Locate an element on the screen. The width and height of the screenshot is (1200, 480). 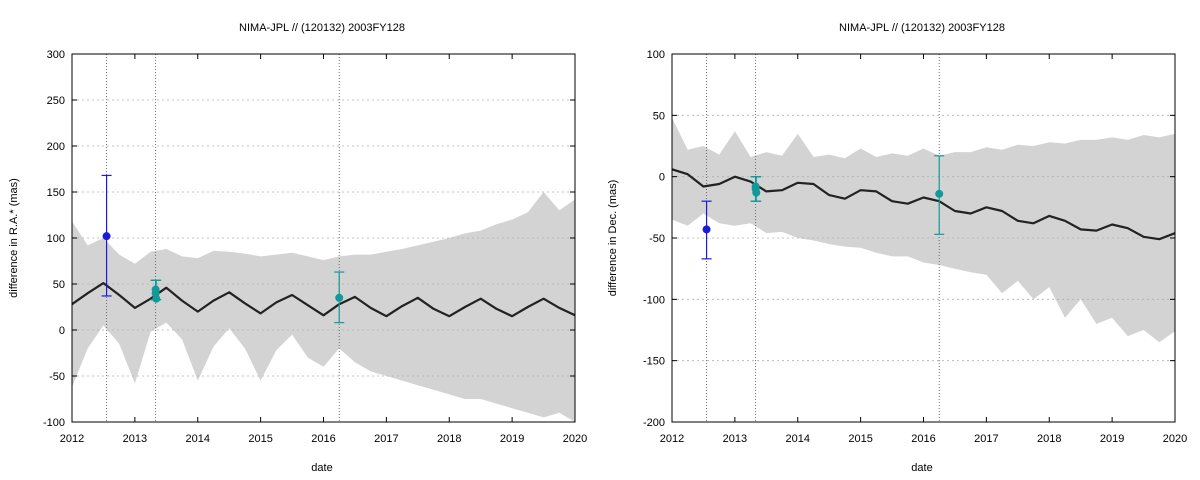
y-tick-label: 300 is located at coordinates (56, 55).